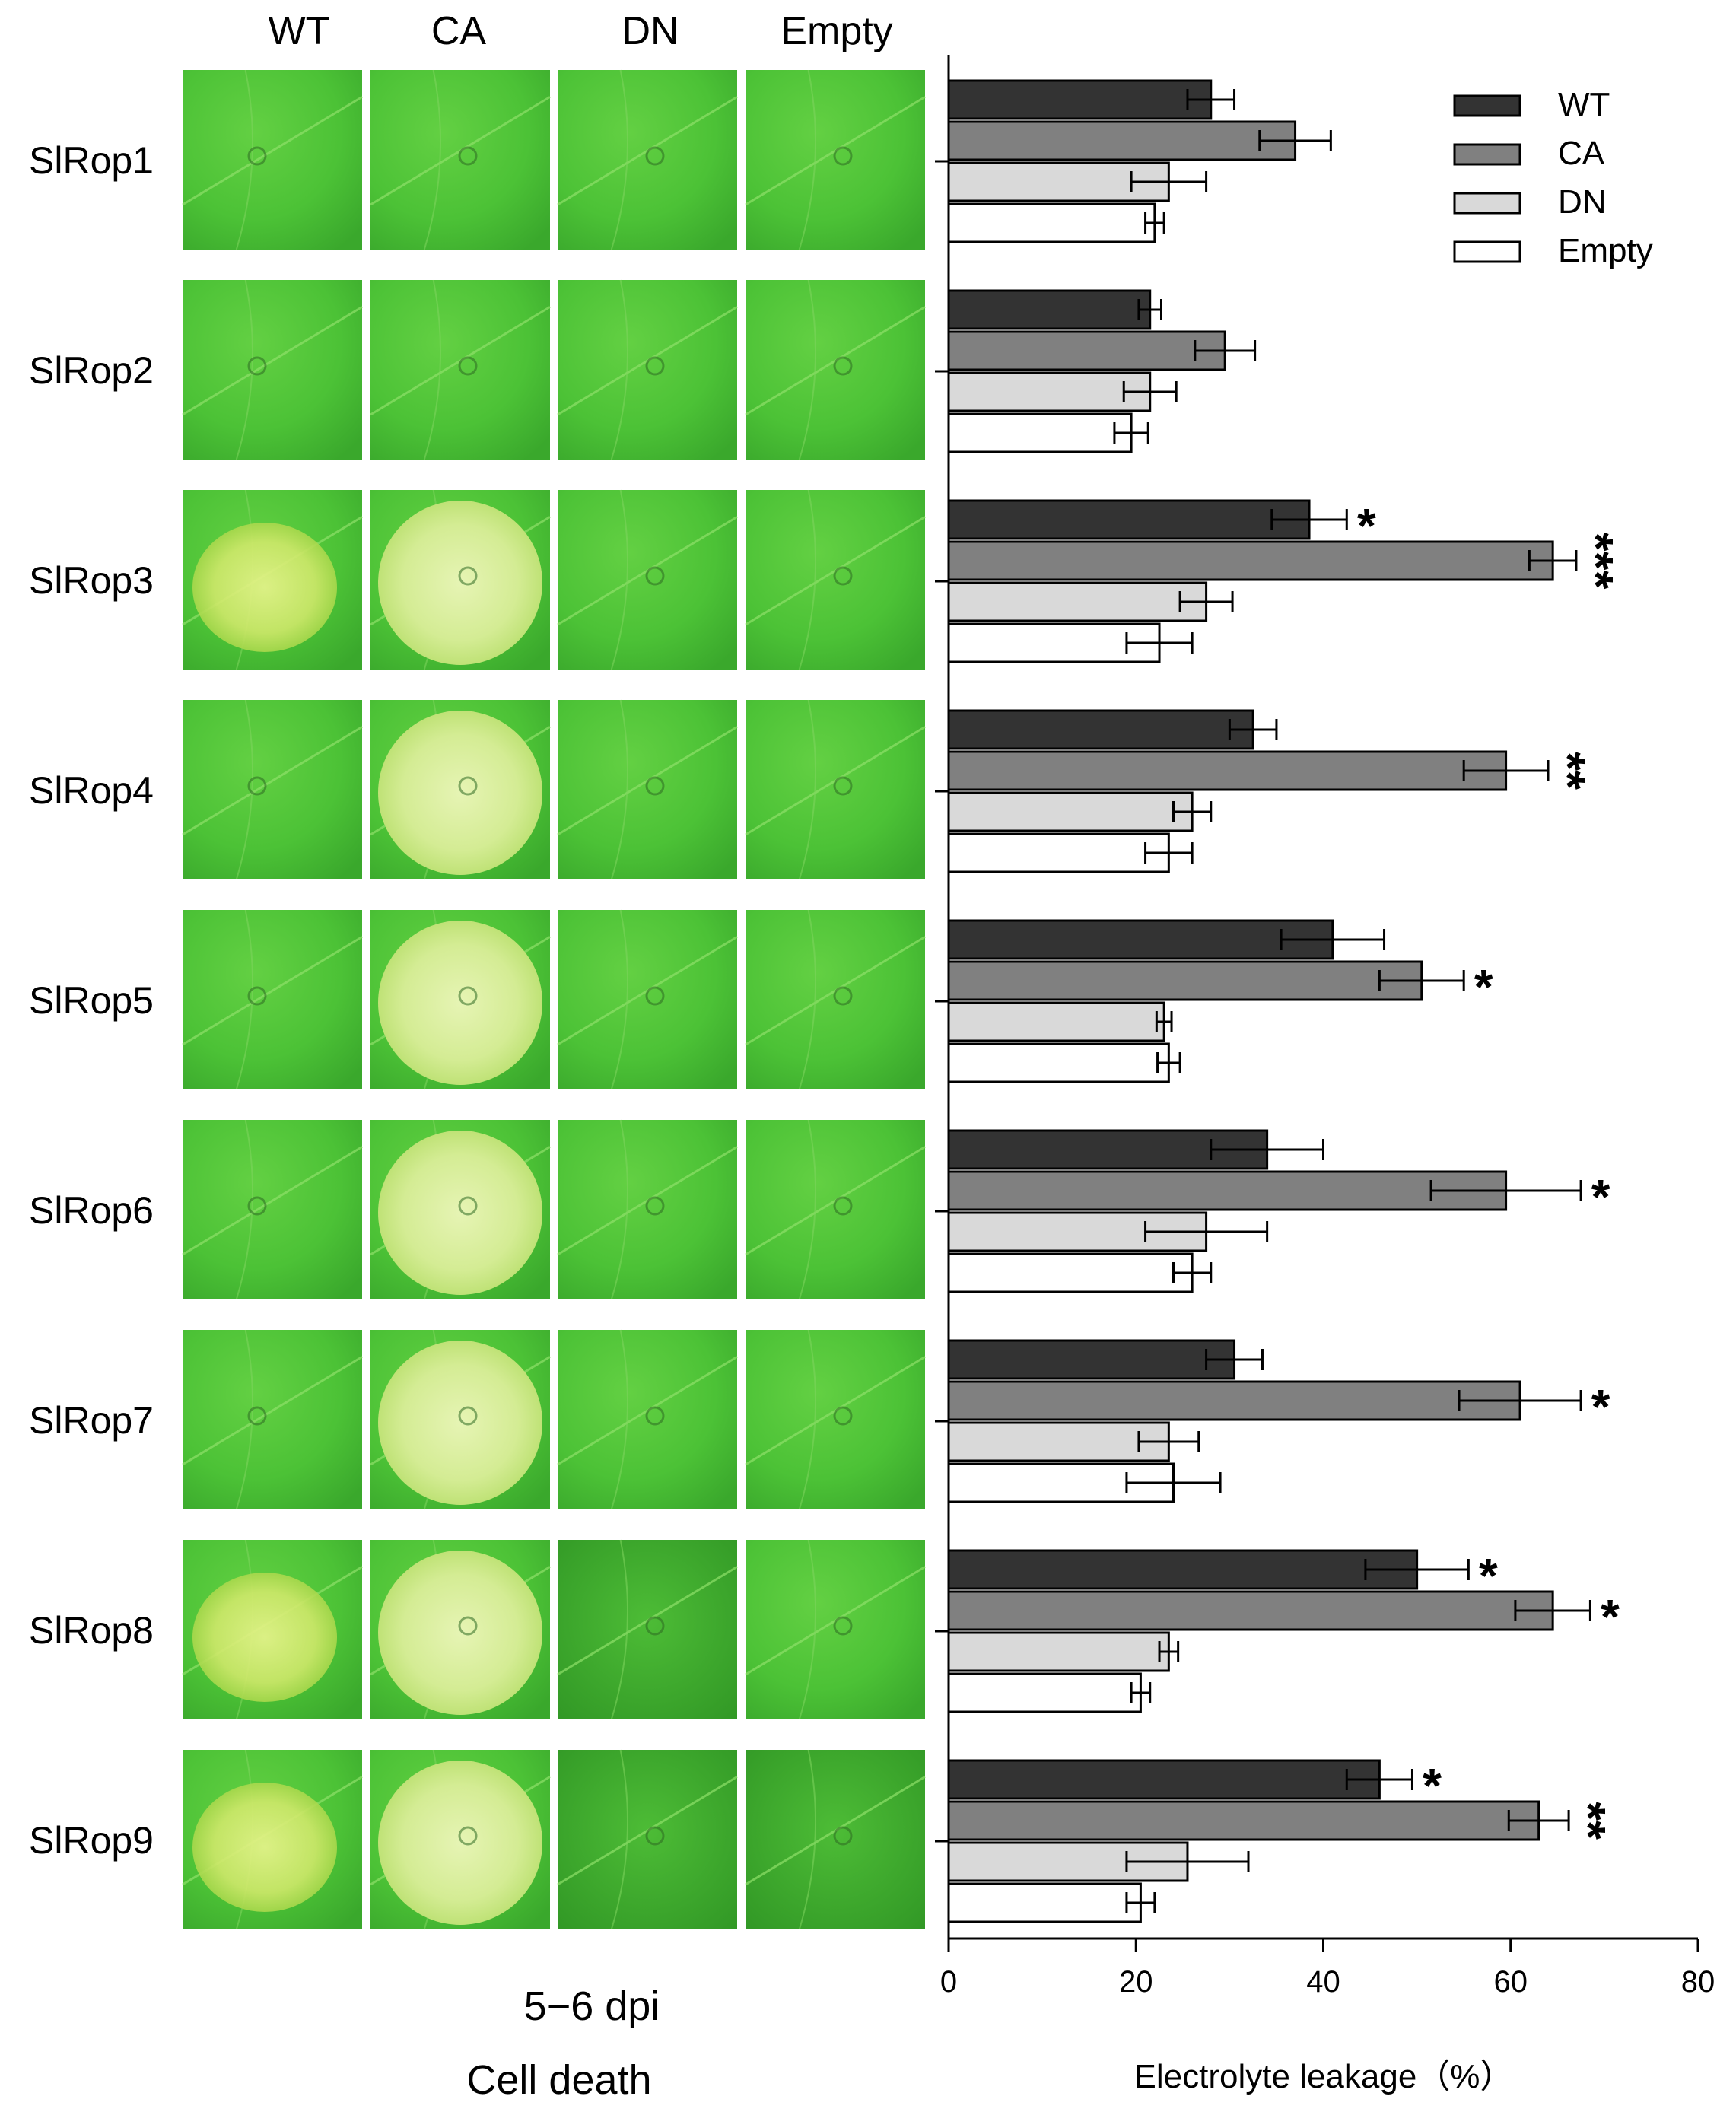 This screenshot has height=2112, width=1736. Describe the element at coordinates (91, 1631) in the screenshot. I see `row-label-slrop8: SlRop8` at that location.